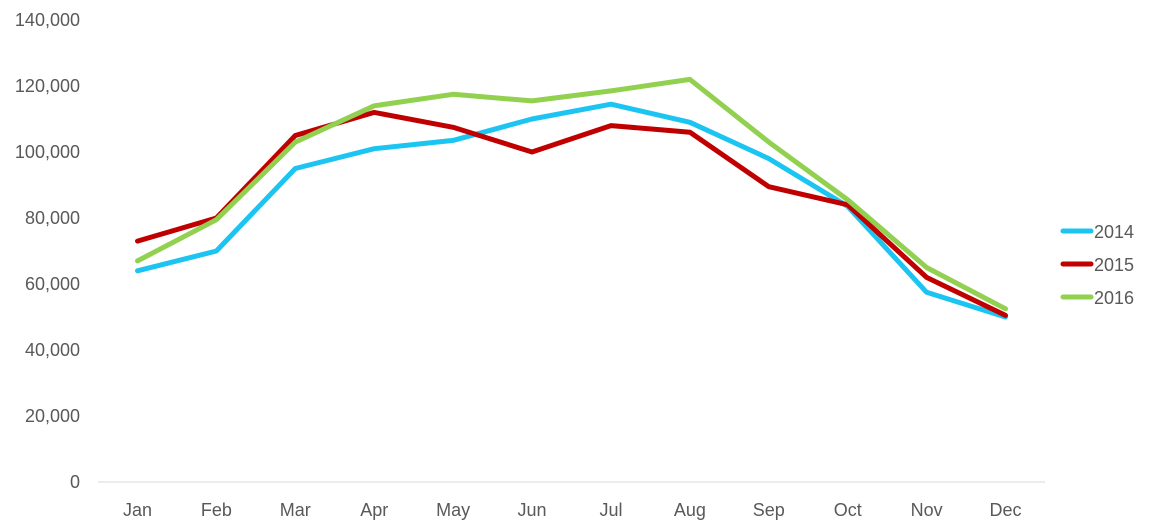 The height and width of the screenshot is (531, 1150). What do you see at coordinates (52, 350) in the screenshot?
I see `y-tick-label: 40,000` at bounding box center [52, 350].